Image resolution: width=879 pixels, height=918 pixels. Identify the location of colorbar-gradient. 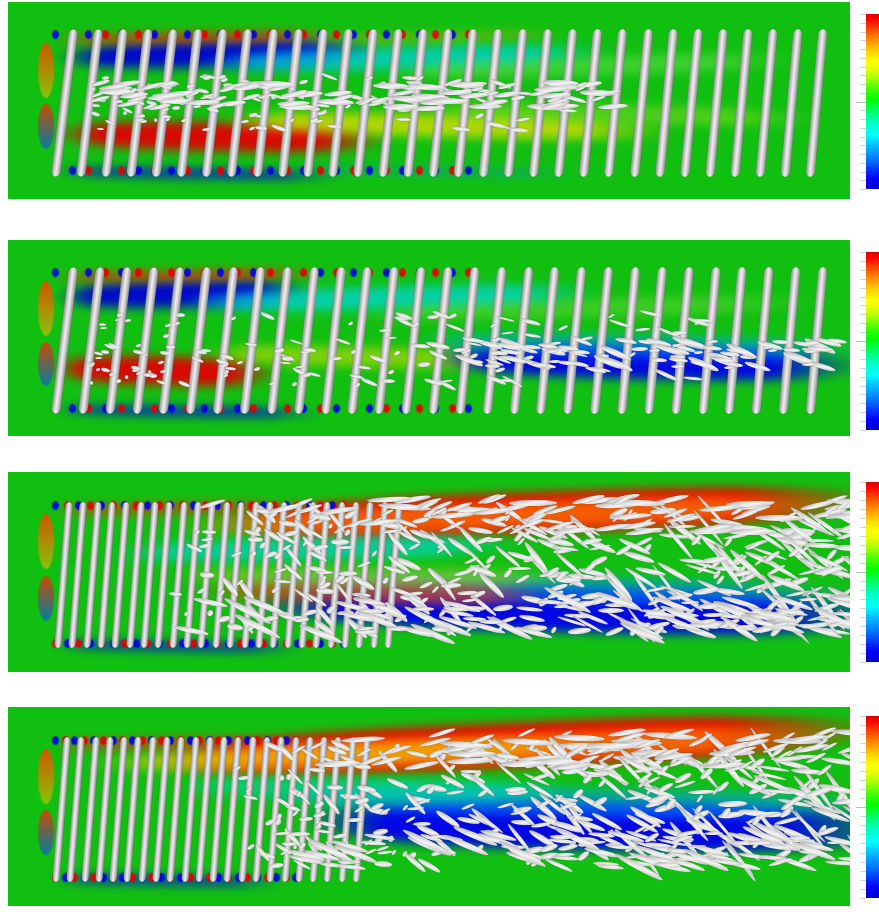
(872, 101).